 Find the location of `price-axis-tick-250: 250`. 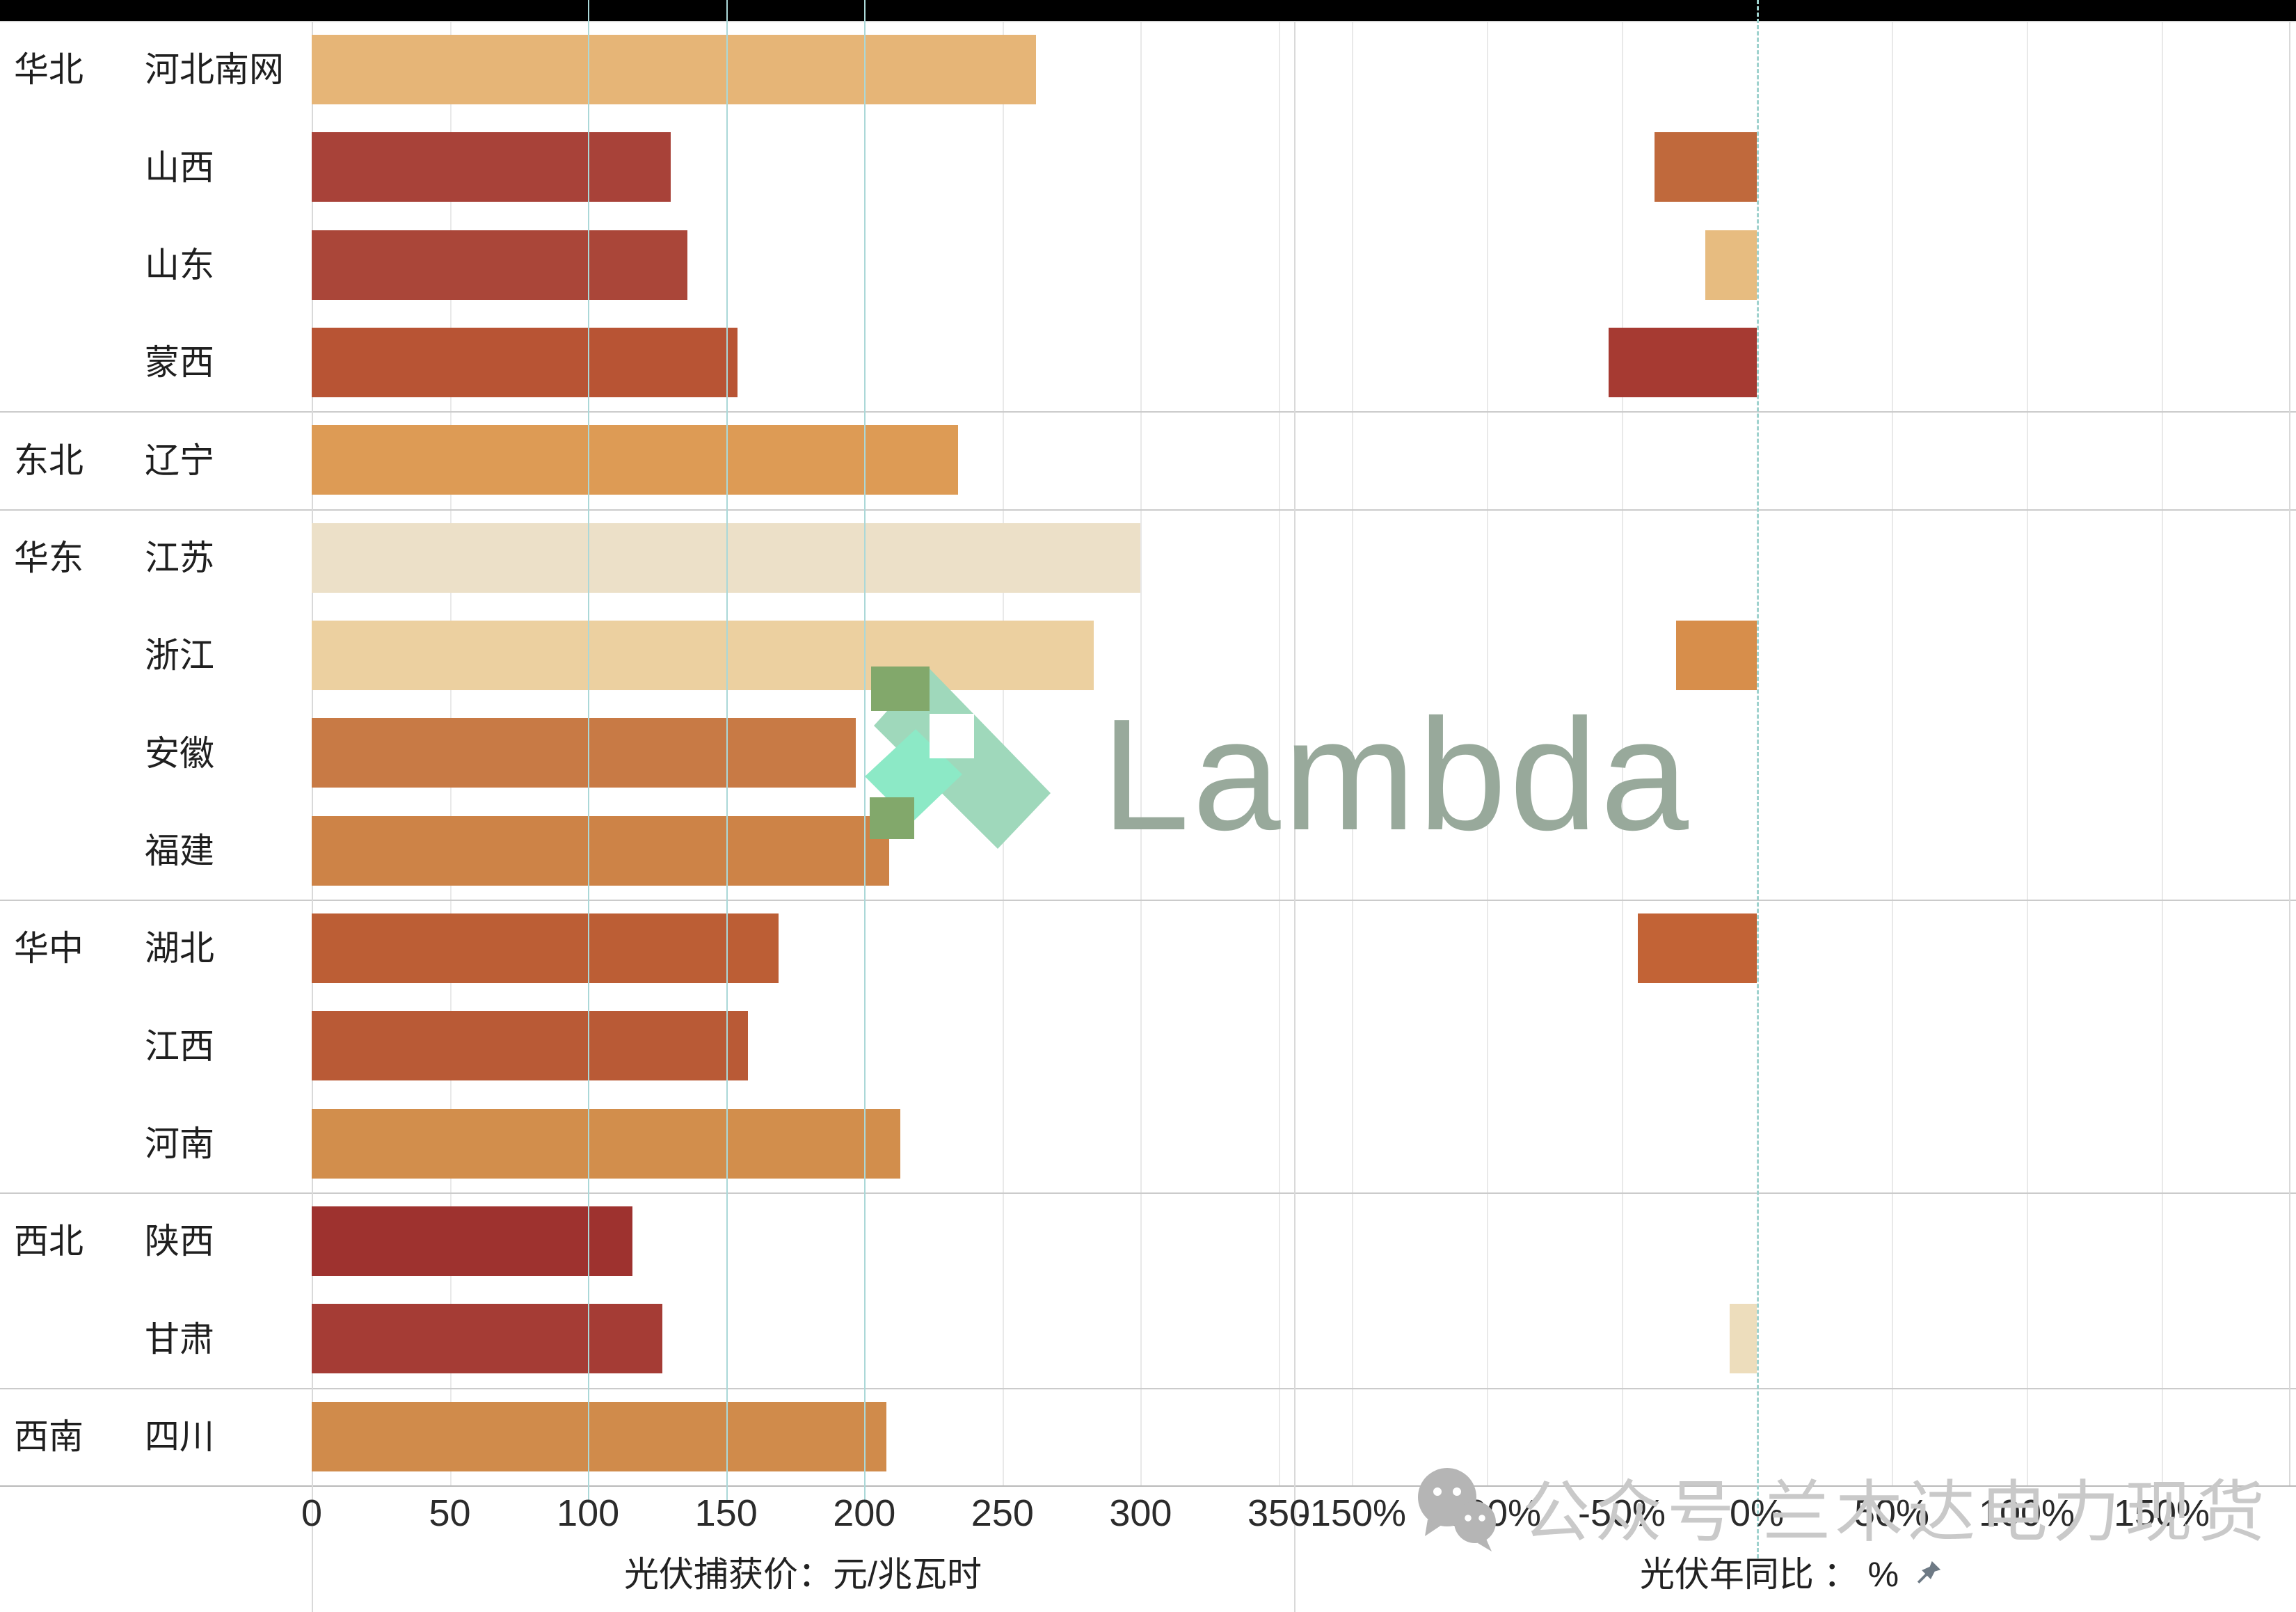

price-axis-tick-250: 250 is located at coordinates (1003, 1513).